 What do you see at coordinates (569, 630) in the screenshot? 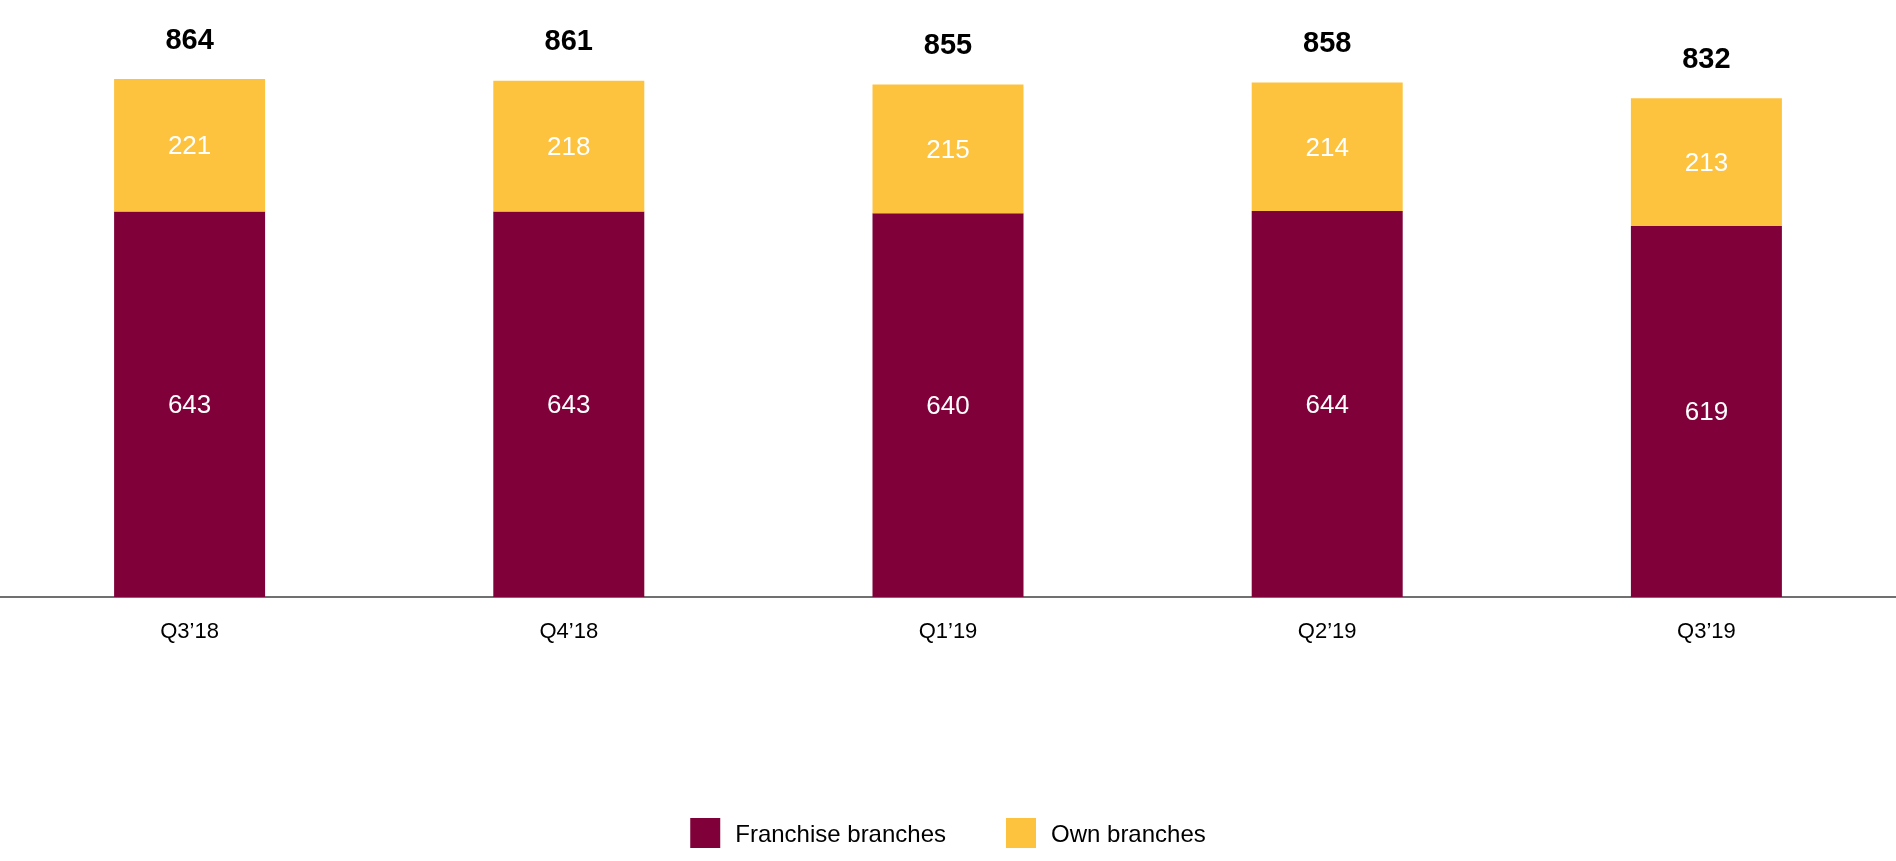
I see `x-tick-label: Q4’18` at bounding box center [569, 630].